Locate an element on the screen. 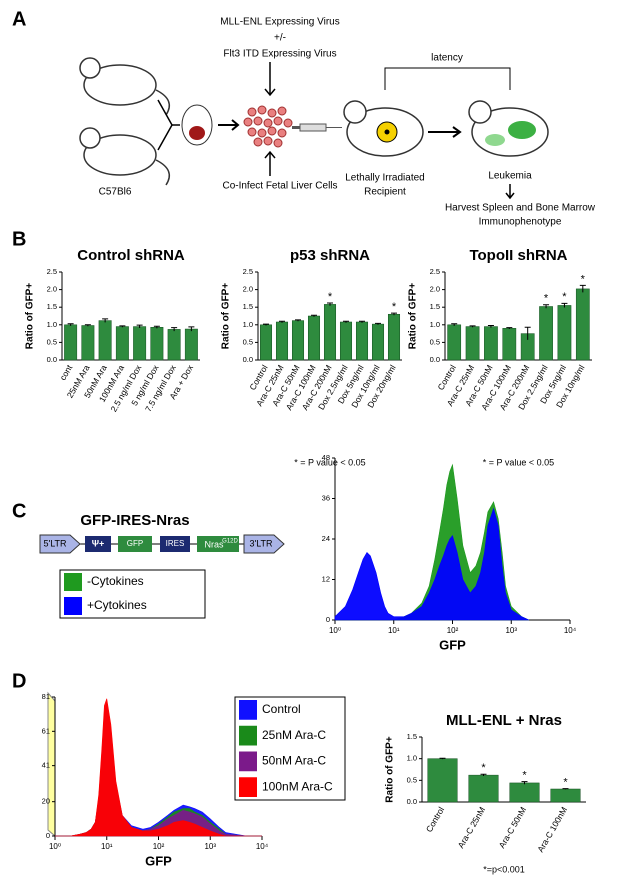 This screenshot has height=882, width=619. construct-text: GFP is located at coordinates (135, 543).